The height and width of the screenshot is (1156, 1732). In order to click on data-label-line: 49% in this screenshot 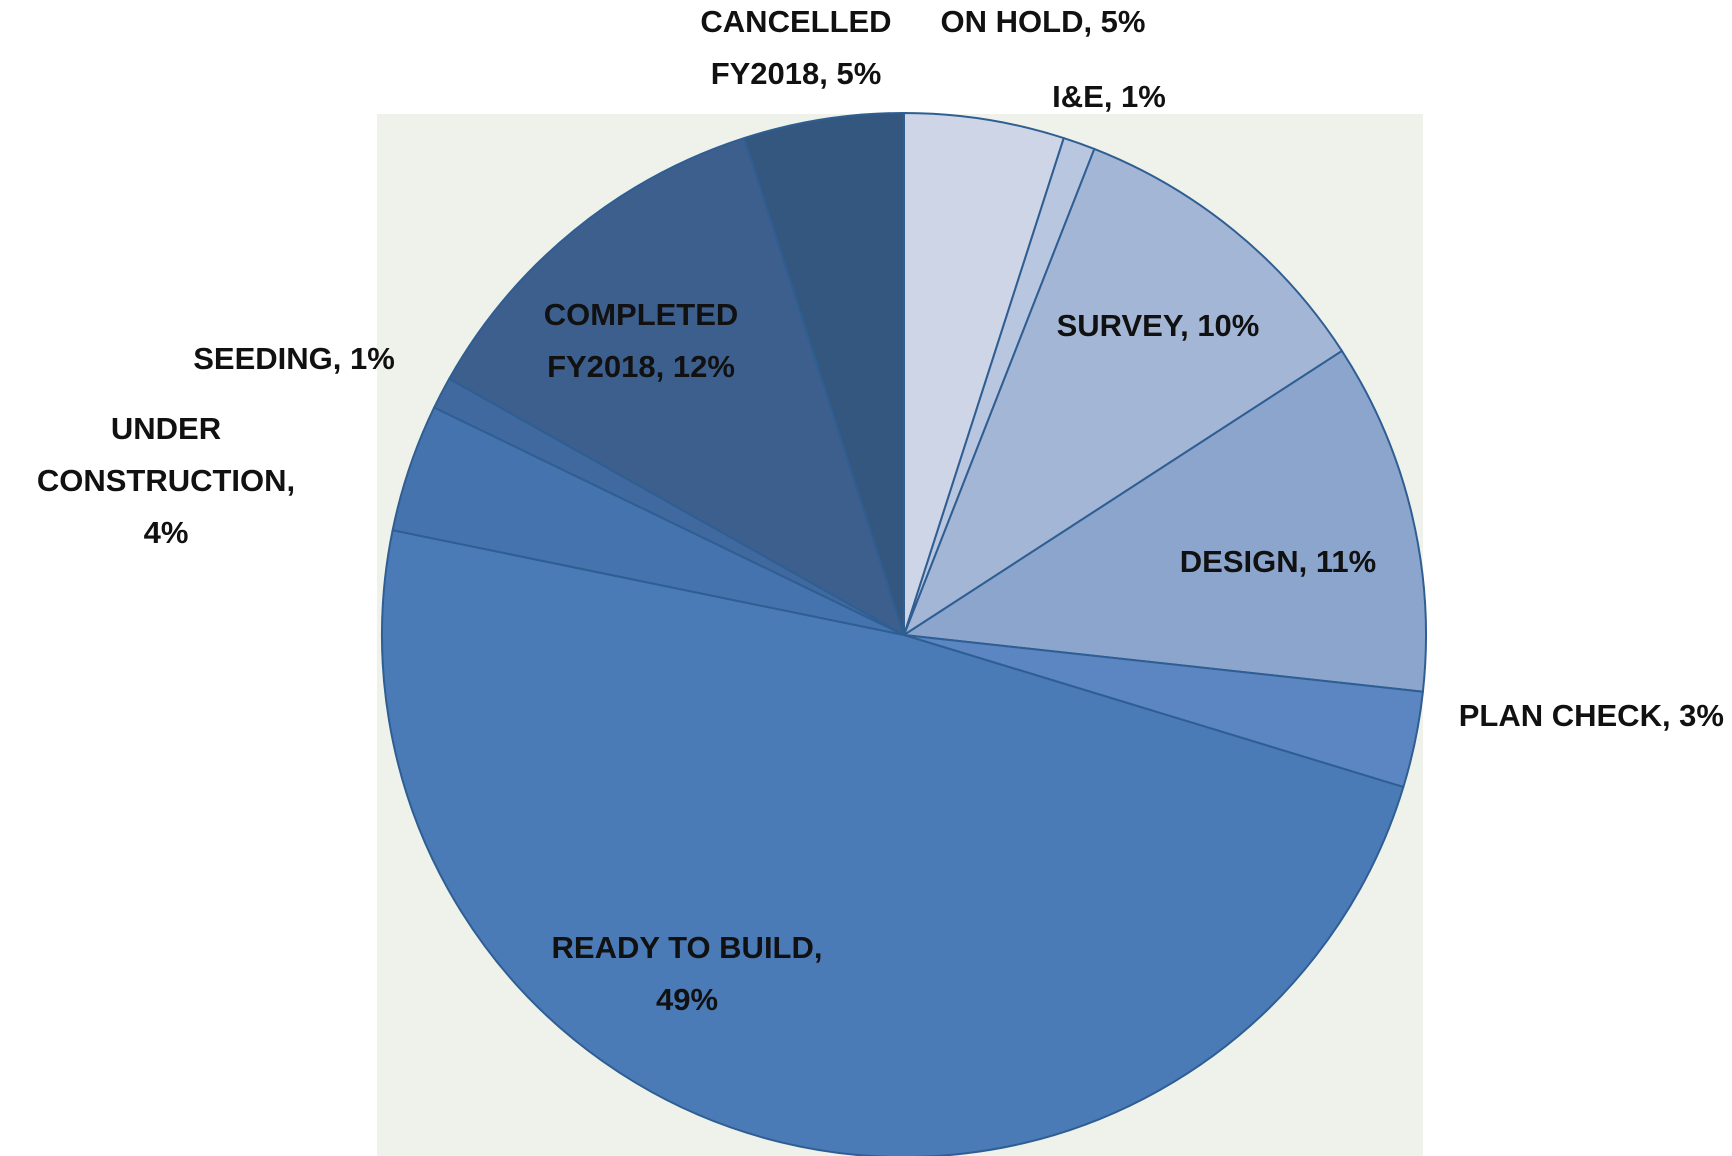, I will do `click(687, 999)`.